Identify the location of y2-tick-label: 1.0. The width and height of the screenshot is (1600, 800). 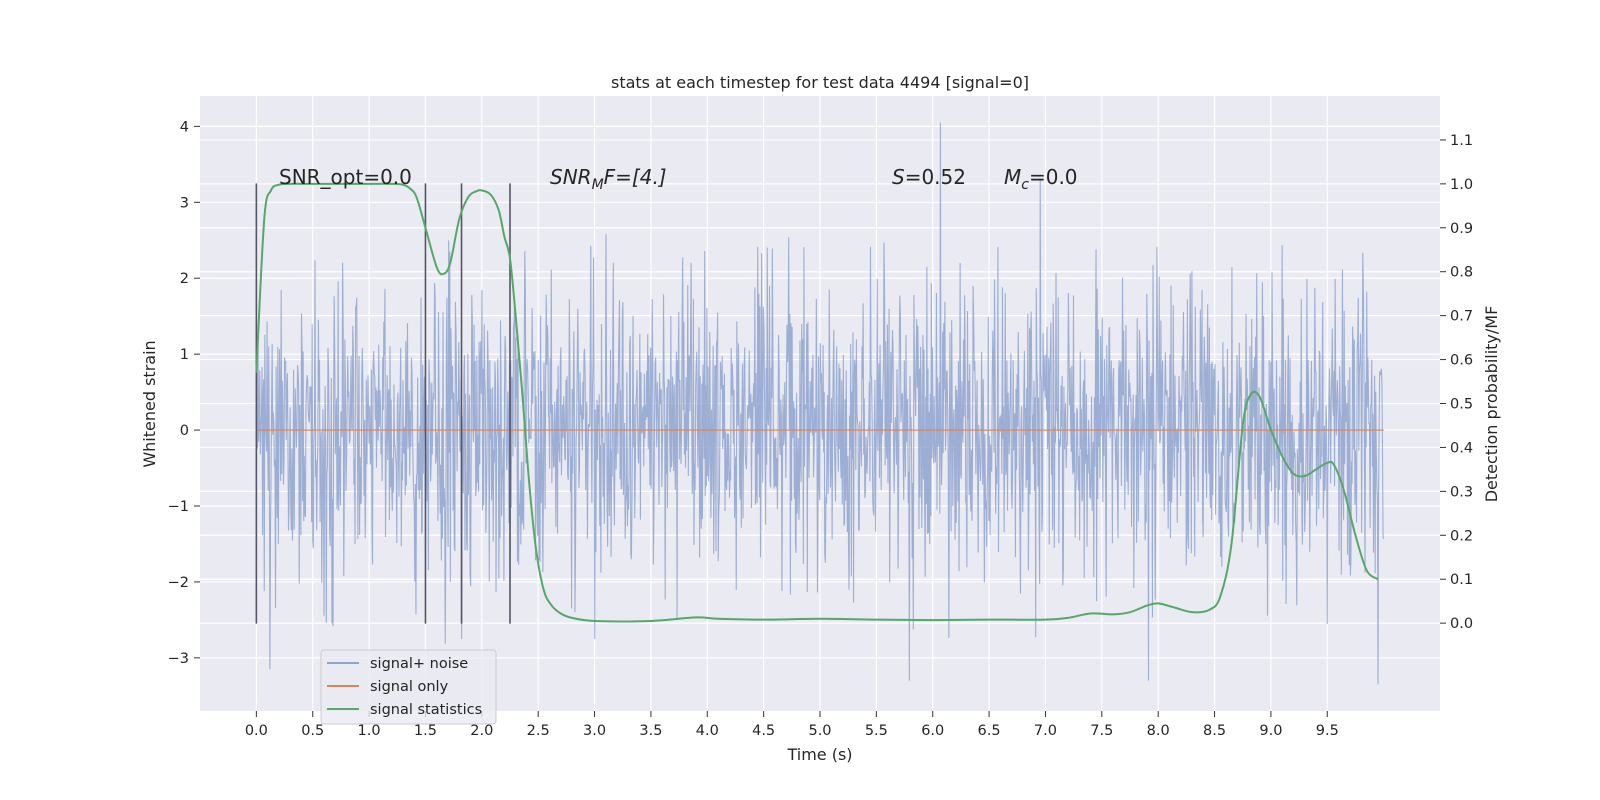
(1461, 185).